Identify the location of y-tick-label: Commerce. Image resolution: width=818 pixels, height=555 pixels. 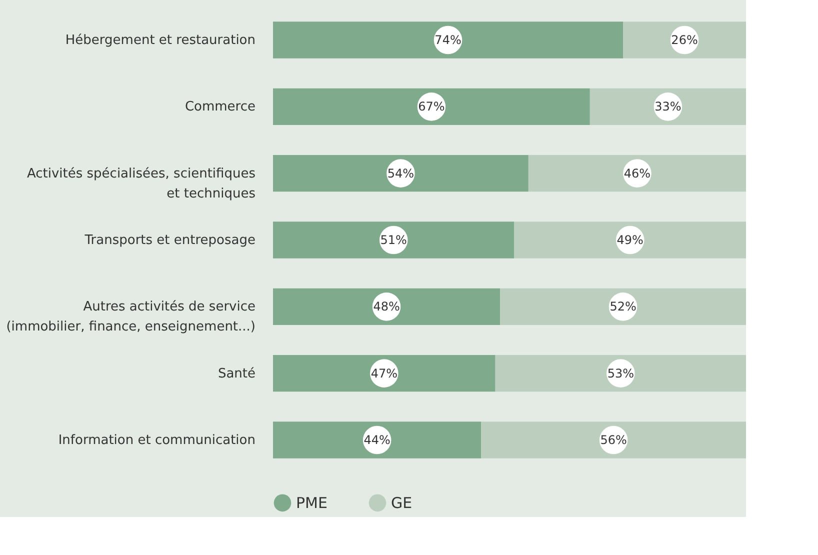
(220, 107).